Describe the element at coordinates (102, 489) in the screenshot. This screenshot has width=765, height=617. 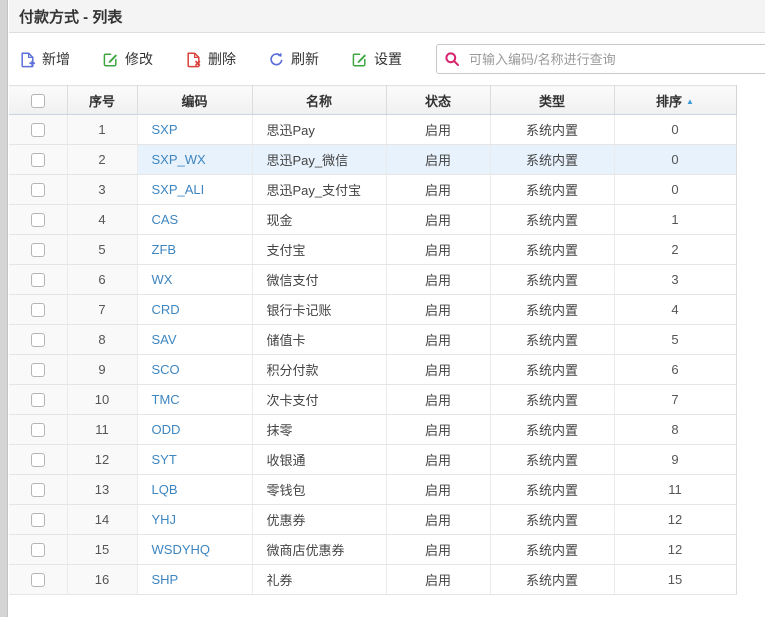
I see `row-seq: 13` at that location.